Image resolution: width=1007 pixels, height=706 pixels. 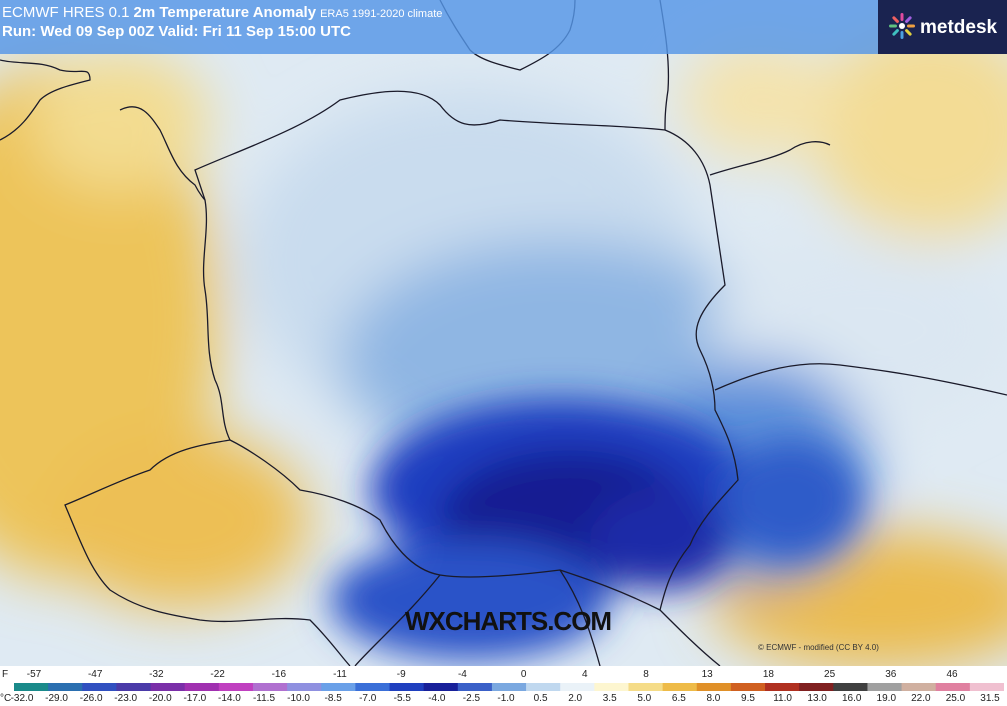 I want to click on celsius-tick: 3.5, so click(x=609, y=698).